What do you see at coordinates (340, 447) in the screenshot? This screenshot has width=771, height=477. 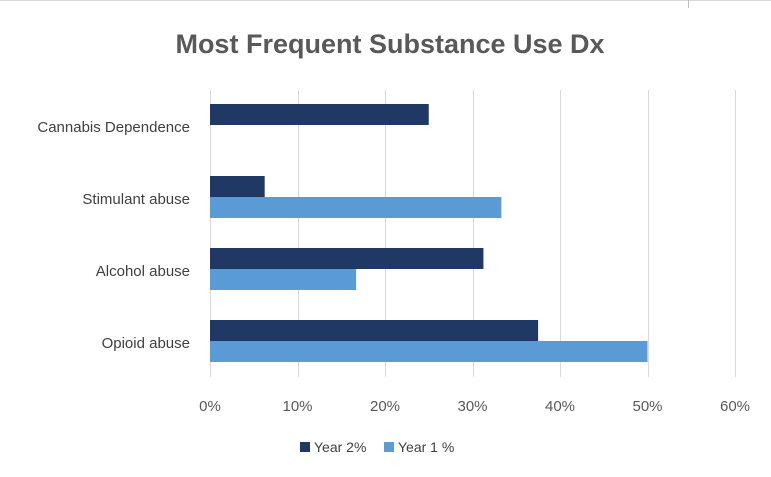 I see `legend-label: Year 2%` at bounding box center [340, 447].